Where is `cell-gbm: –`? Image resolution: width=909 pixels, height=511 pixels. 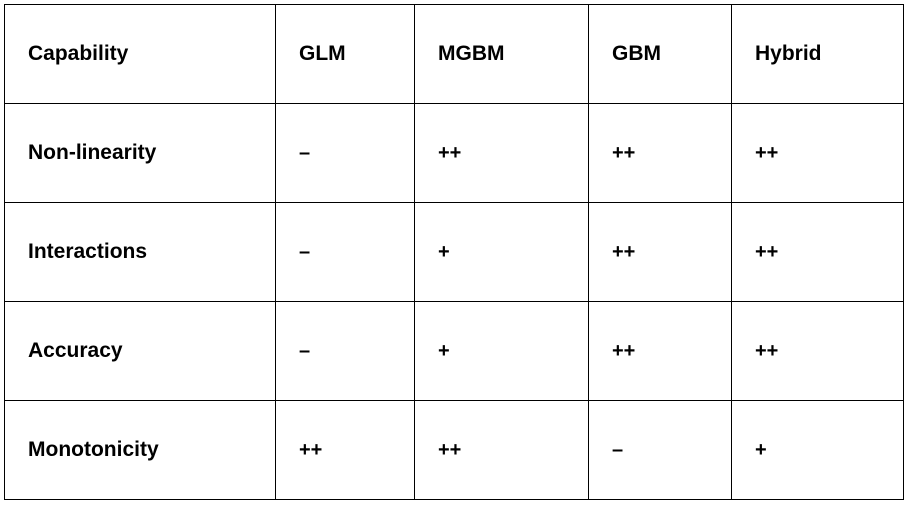 cell-gbm: – is located at coordinates (660, 450).